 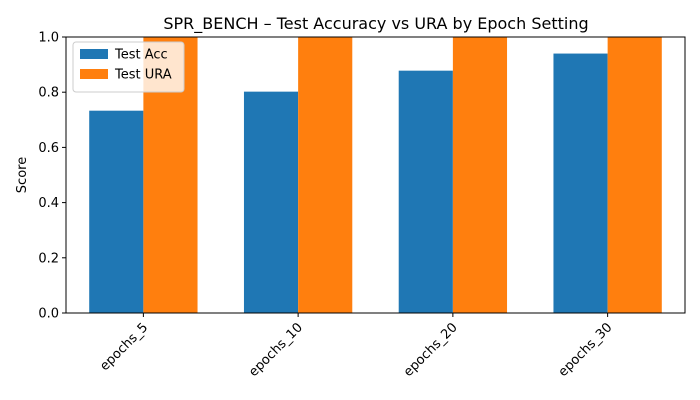 What do you see at coordinates (586, 350) in the screenshot?
I see `x-tick-label: epochs_30` at bounding box center [586, 350].